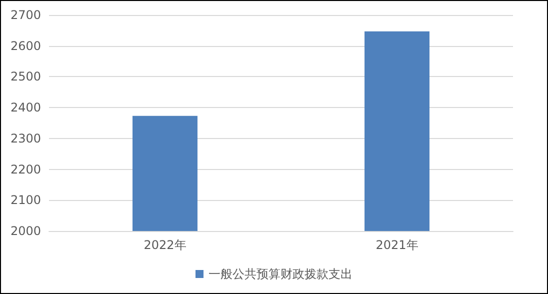 This screenshot has width=548, height=294. I want to click on y-tick-label: 2000, so click(25, 231).